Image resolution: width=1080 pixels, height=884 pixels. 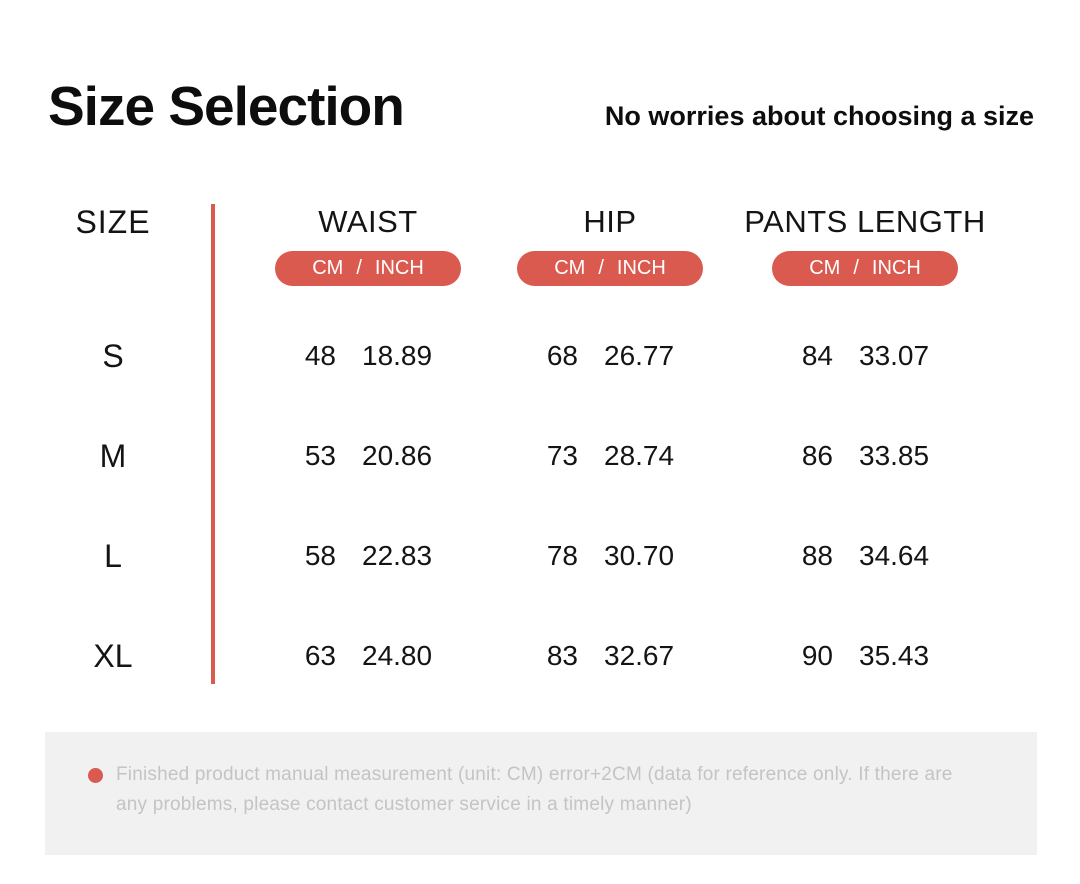 I want to click on pants-length-values: 84 33.07, so click(x=865, y=356).